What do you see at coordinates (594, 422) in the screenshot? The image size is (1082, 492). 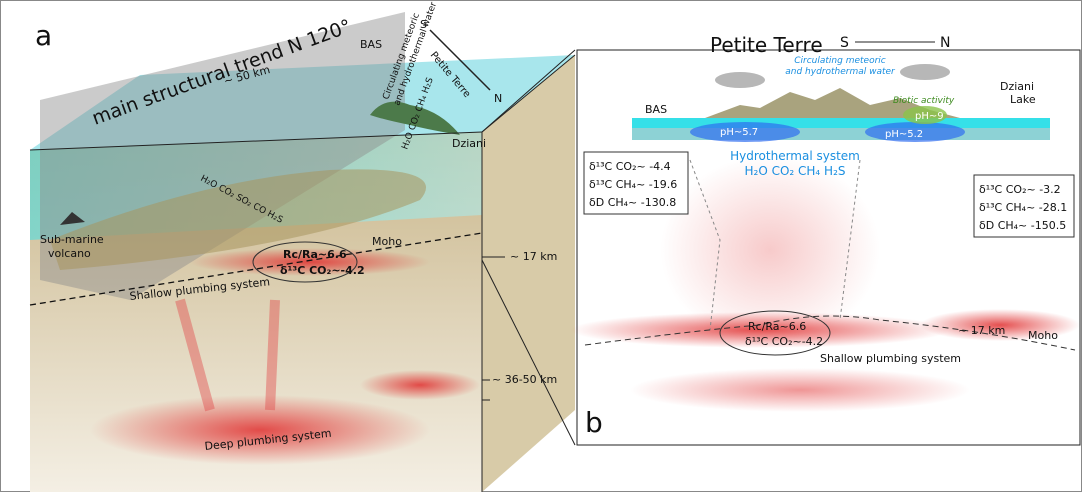 I see `panel-label: b` at bounding box center [594, 422].